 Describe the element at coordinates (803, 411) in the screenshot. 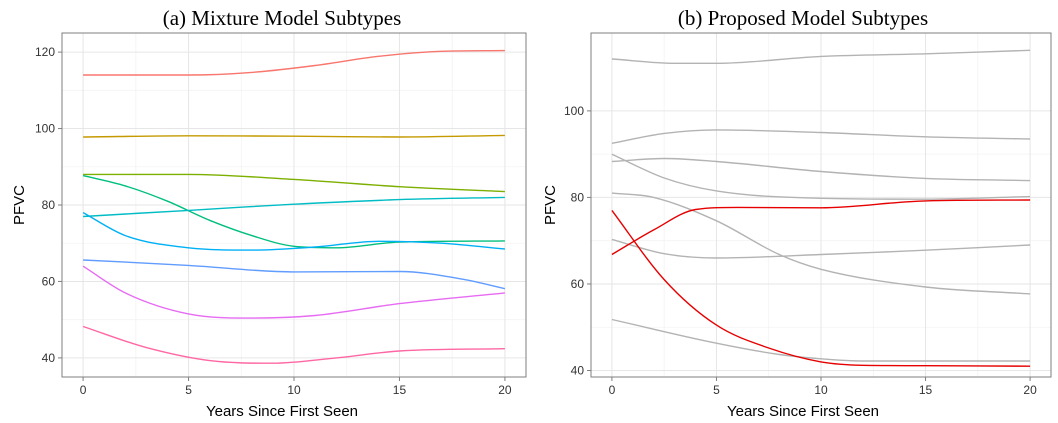

I see `panel-b-x-axis-title: Years Since First Seen` at that location.